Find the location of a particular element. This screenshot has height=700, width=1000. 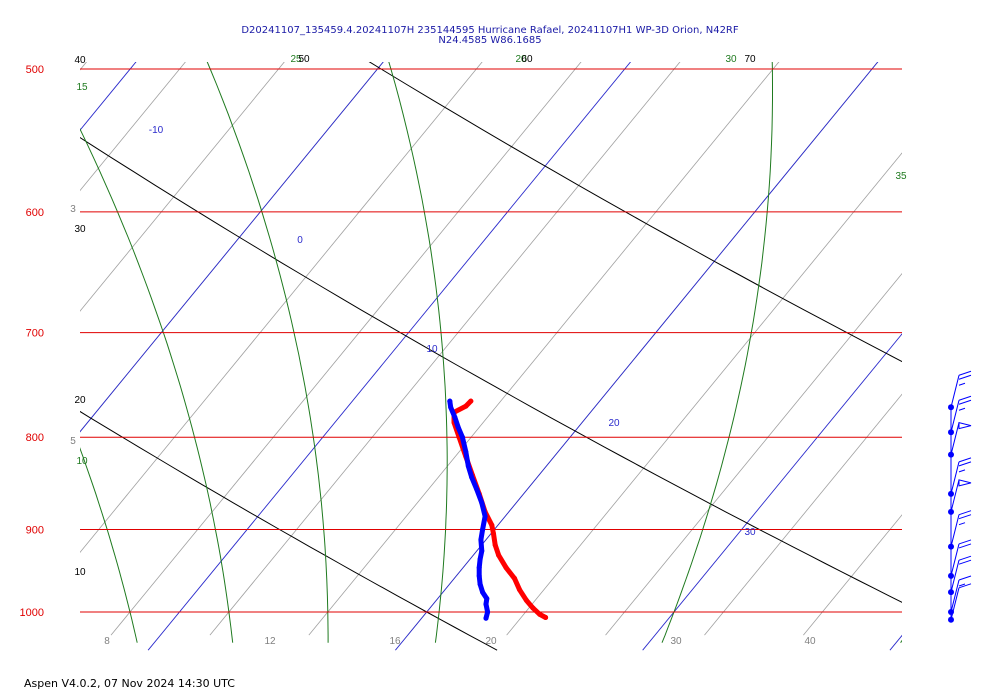

dry-adiabat-label: 40 is located at coordinates (80, 60).